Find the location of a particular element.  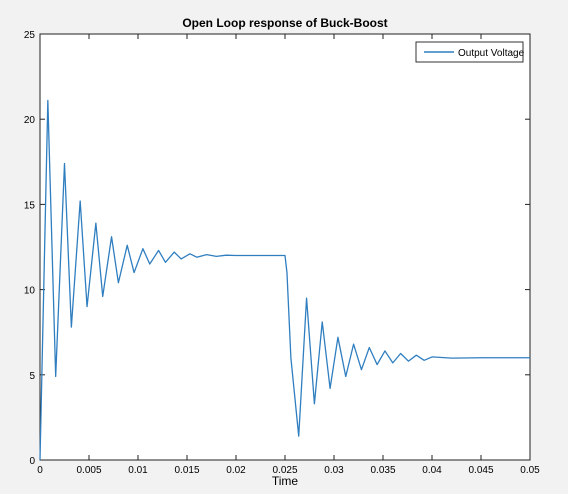

y-tick-label: 5 is located at coordinates (32, 376).